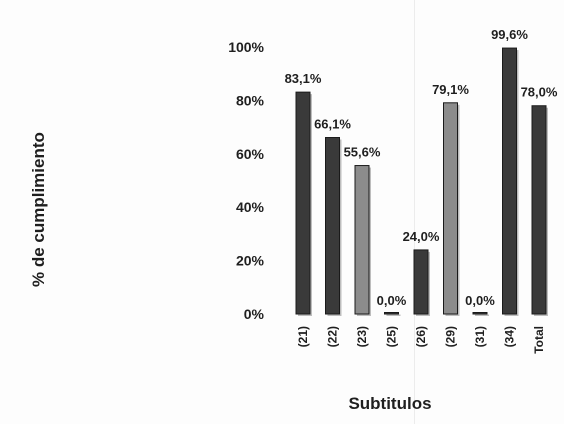 This screenshot has width=564, height=424. What do you see at coordinates (414, 212) in the screenshot?
I see `scan-artifact-line` at bounding box center [414, 212].